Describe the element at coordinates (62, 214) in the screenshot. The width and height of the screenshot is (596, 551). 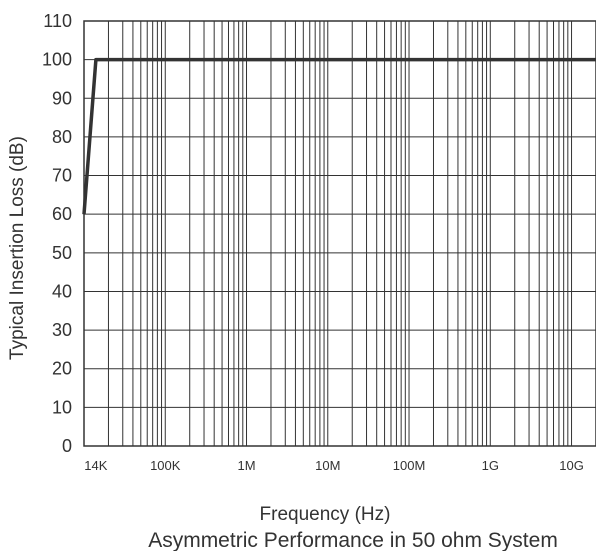
I see `y-tick-label: 60` at that location.